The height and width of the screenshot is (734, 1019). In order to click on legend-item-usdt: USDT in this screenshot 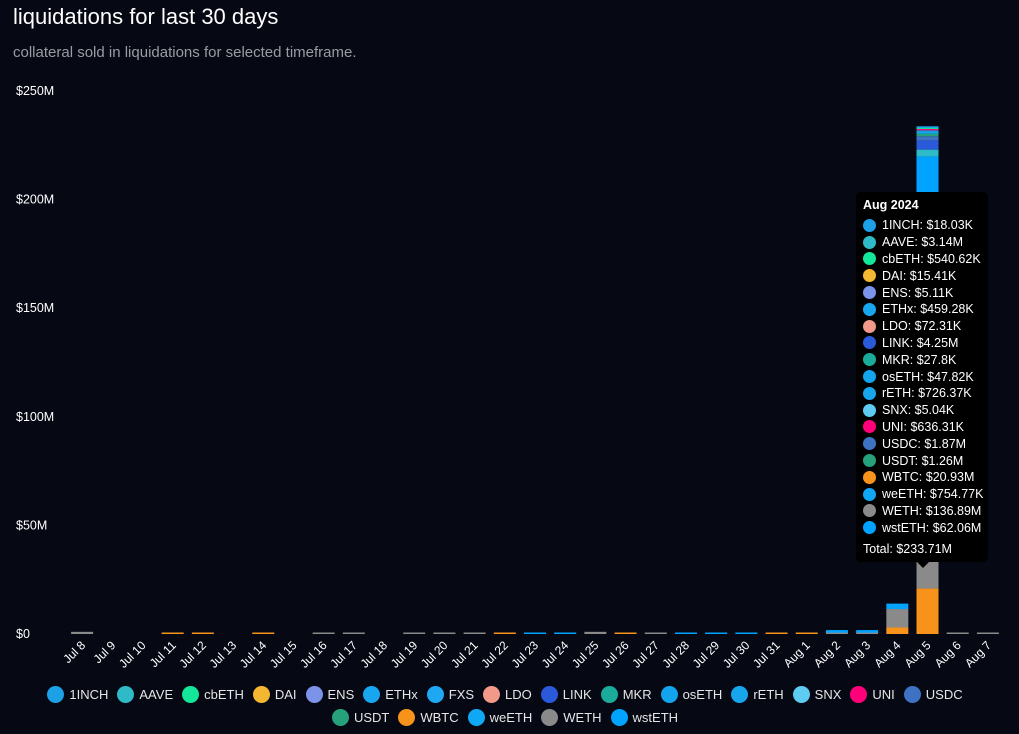, I will do `click(360, 717)`.